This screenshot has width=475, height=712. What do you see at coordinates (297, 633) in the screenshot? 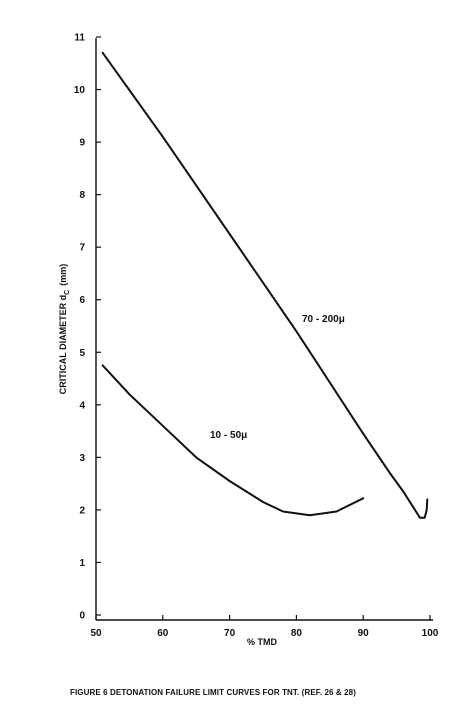
I see `x-tick-label: 80` at bounding box center [297, 633].